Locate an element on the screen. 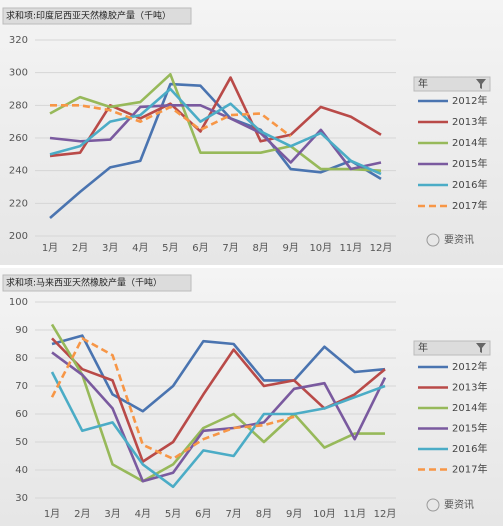  y-tick-label: 30 is located at coordinates (21, 498).